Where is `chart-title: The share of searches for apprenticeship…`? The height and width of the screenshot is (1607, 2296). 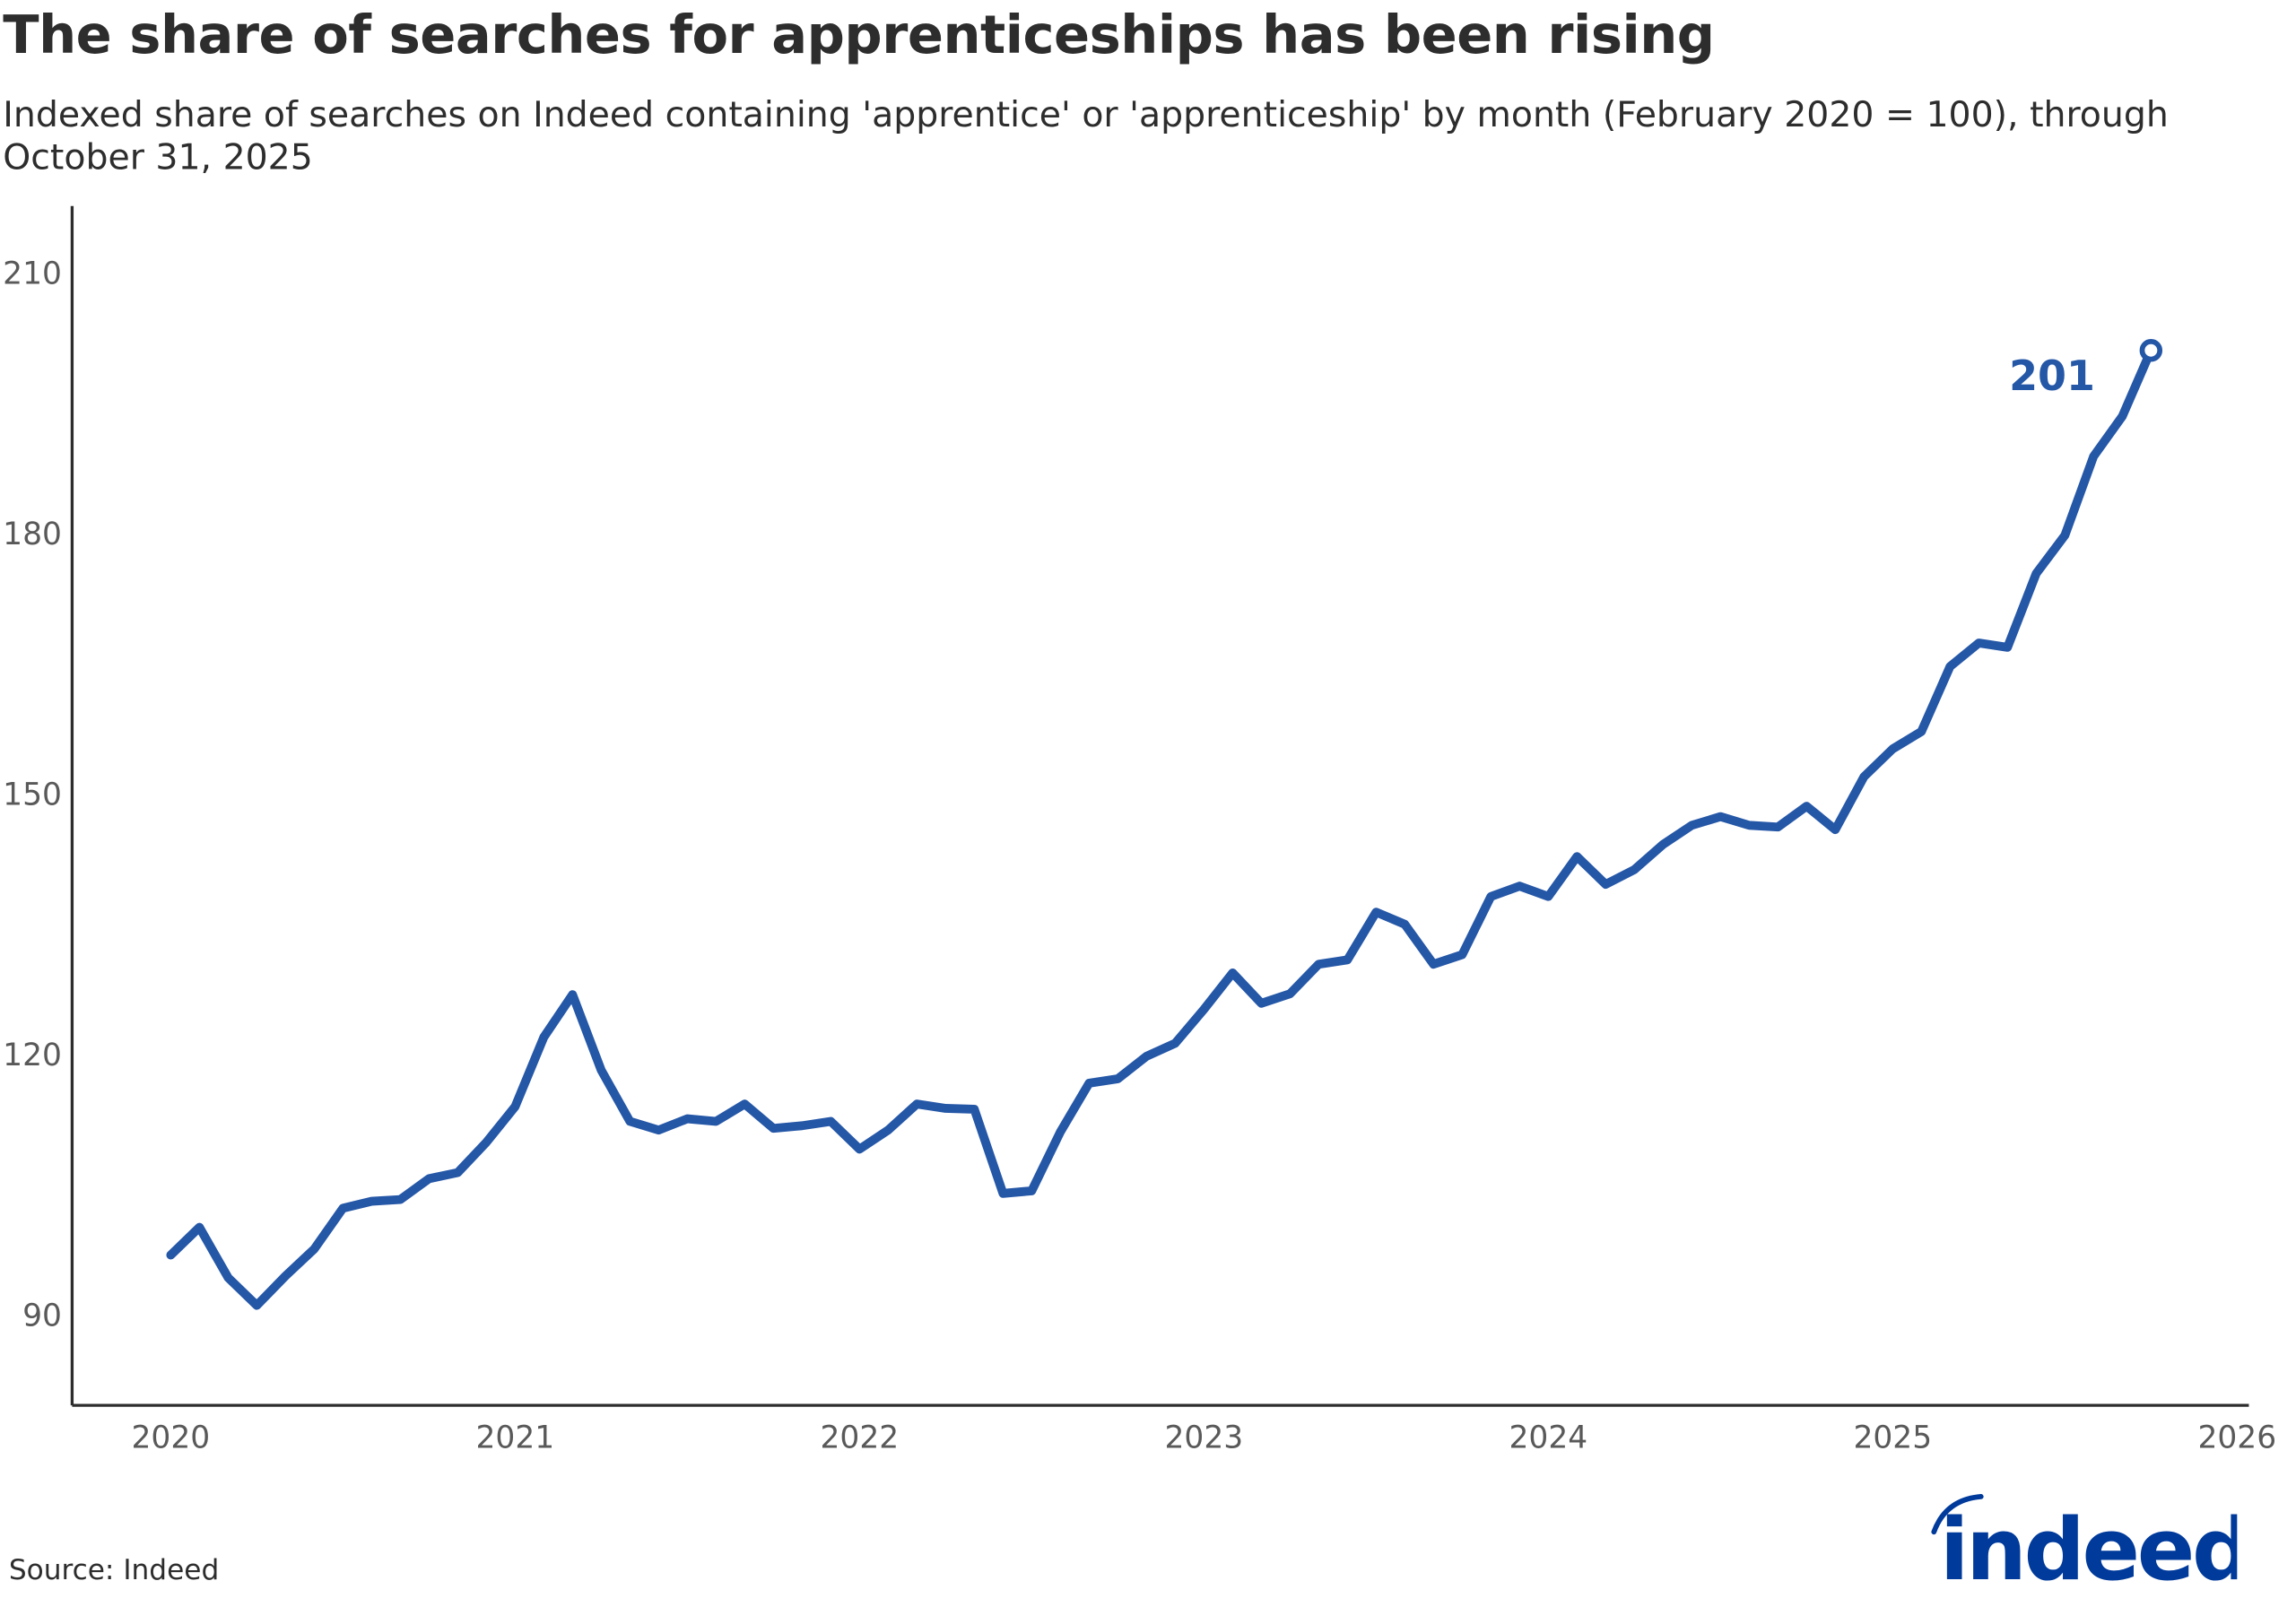
chart-title: The share of searches for apprenticeship… is located at coordinates (859, 35).